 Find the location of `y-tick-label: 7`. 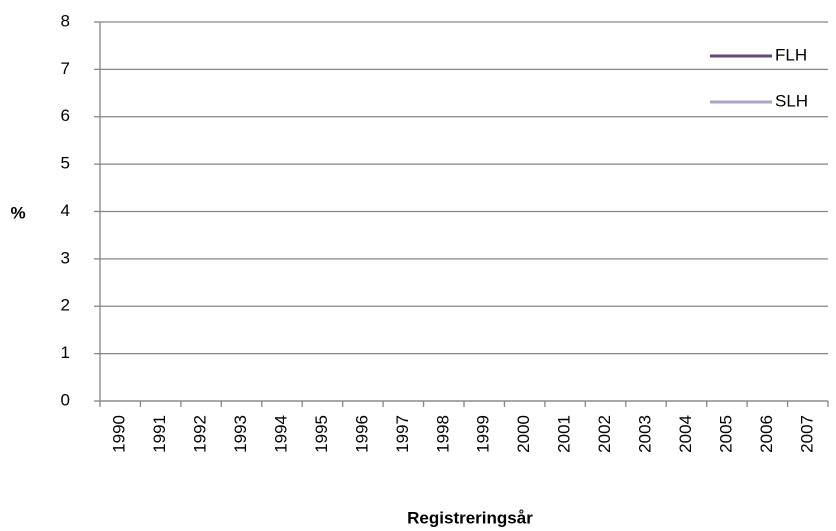

y-tick-label: 7 is located at coordinates (65, 68).